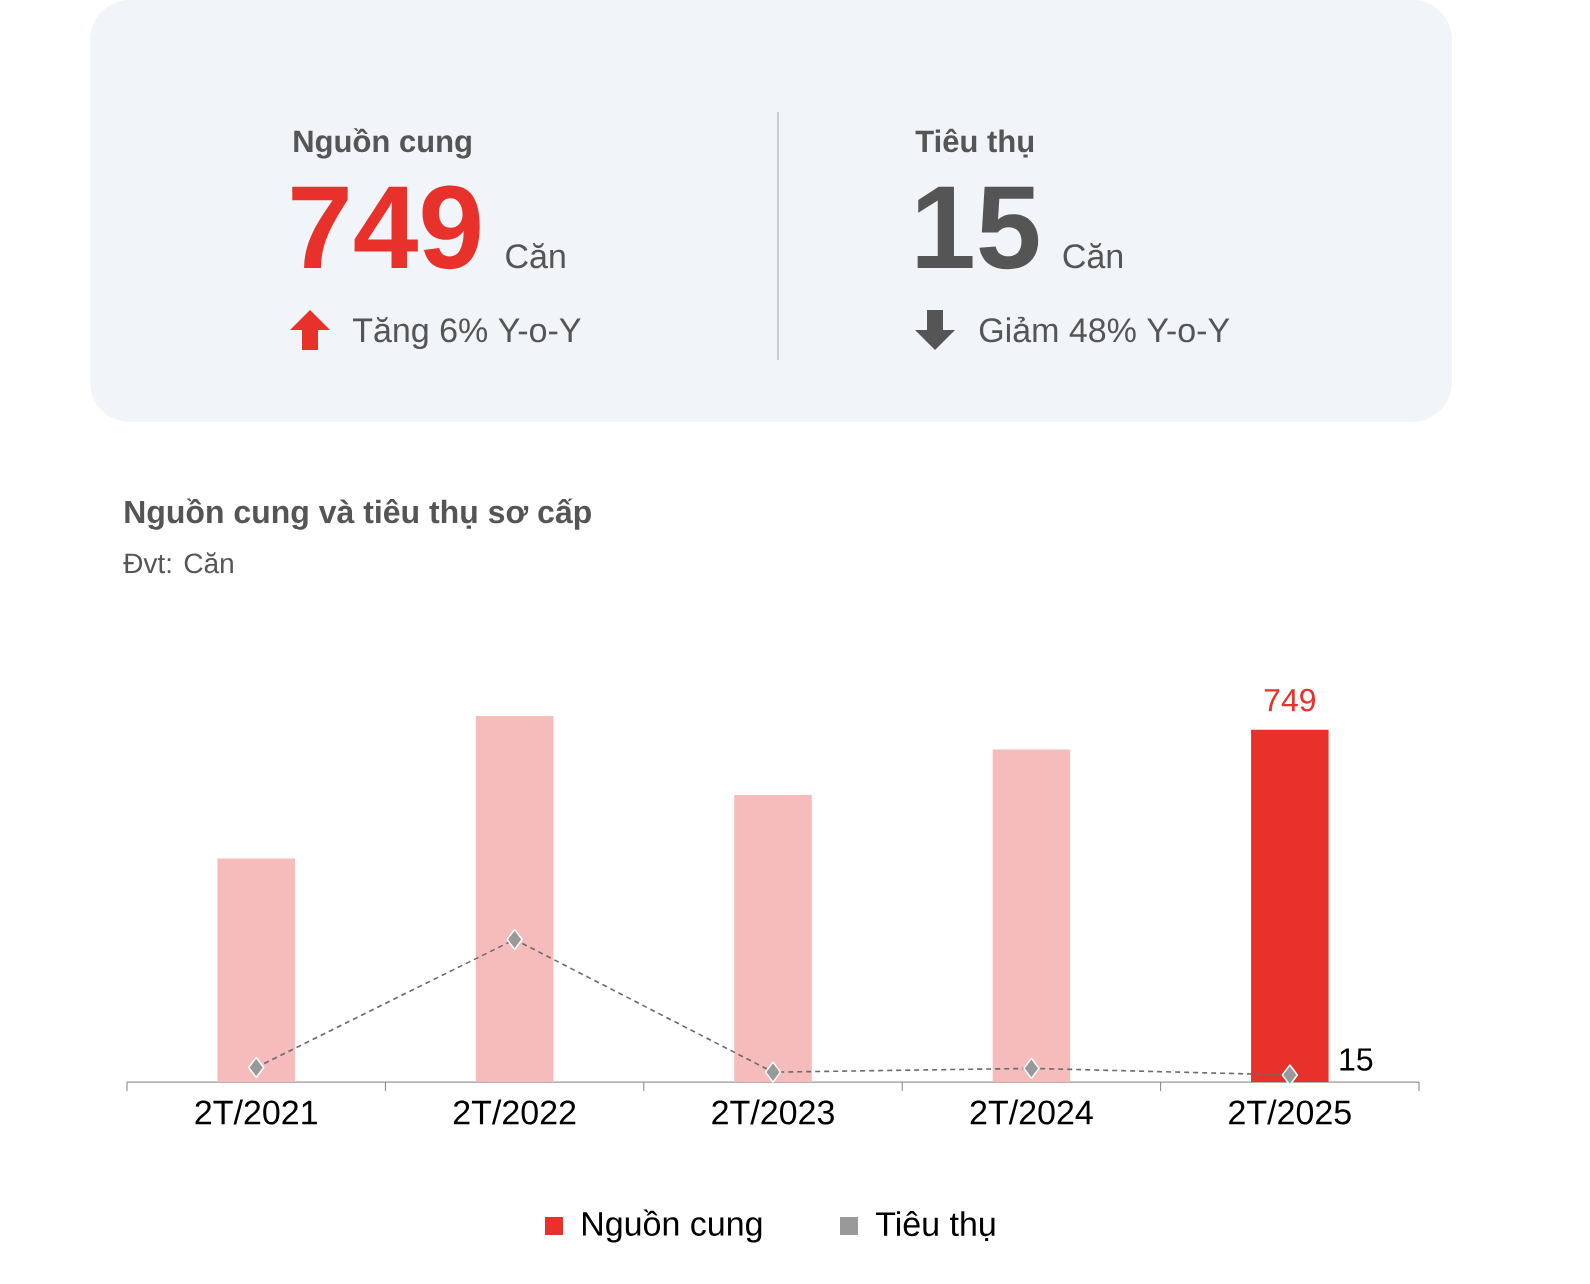  Describe the element at coordinates (386, 227) in the screenshot. I see `text: 749` at that location.